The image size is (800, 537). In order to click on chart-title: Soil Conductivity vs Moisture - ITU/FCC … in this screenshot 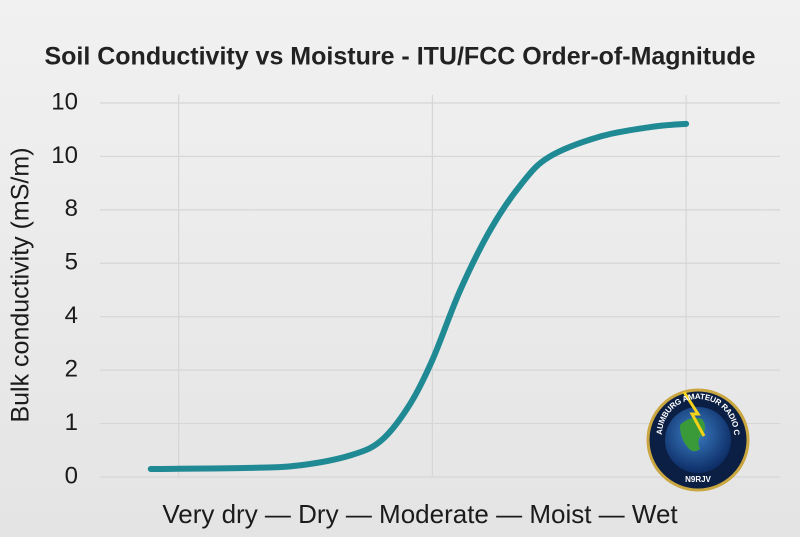, I will do `click(399, 57)`.